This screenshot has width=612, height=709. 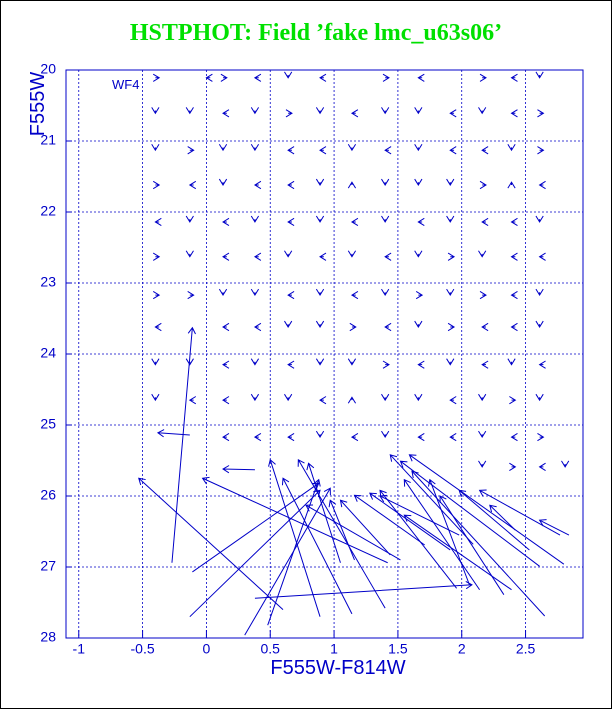 I want to click on y-tick-label: 23, so click(x=48, y=282).